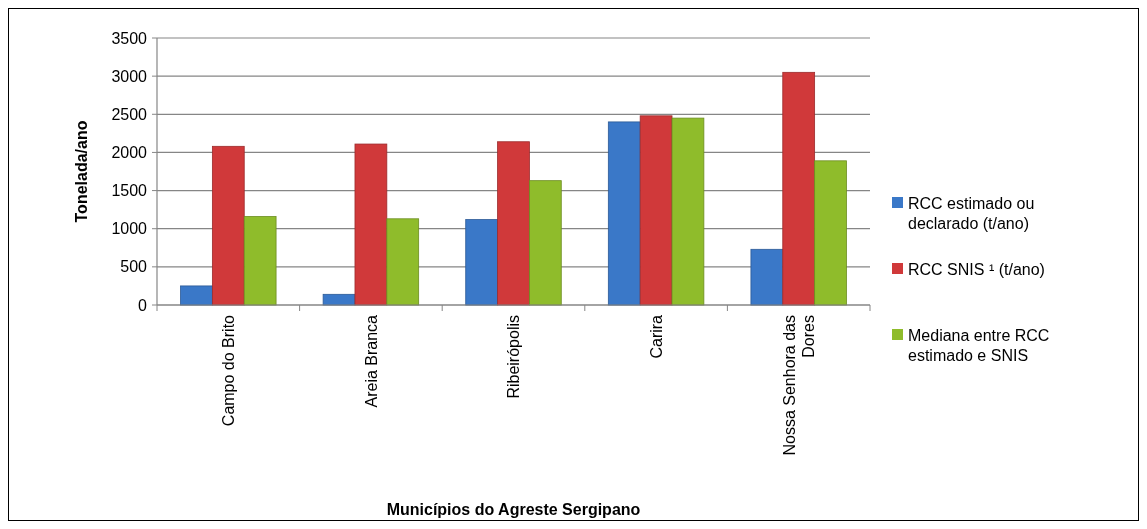 The image size is (1147, 529). What do you see at coordinates (129, 114) in the screenshot?
I see `y-tick-label: 2500` at bounding box center [129, 114].